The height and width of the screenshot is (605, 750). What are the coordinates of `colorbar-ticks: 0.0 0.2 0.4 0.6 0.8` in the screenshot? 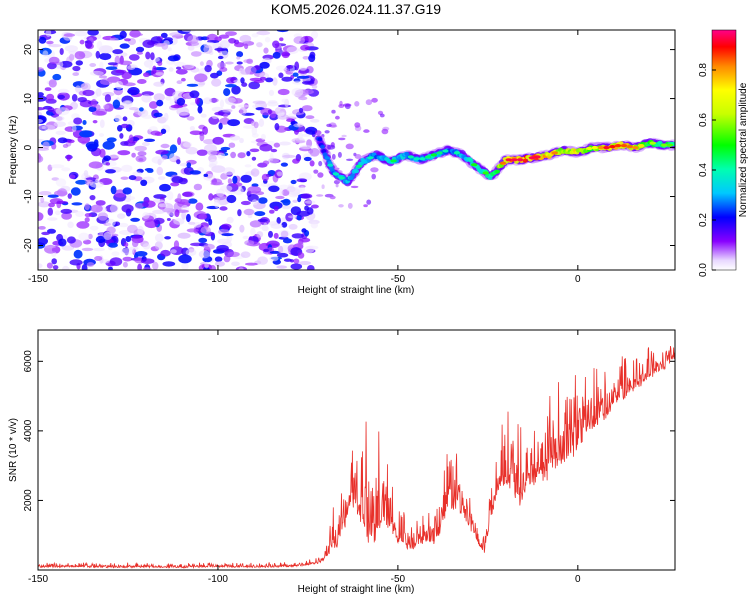 It's located at (707, 170).